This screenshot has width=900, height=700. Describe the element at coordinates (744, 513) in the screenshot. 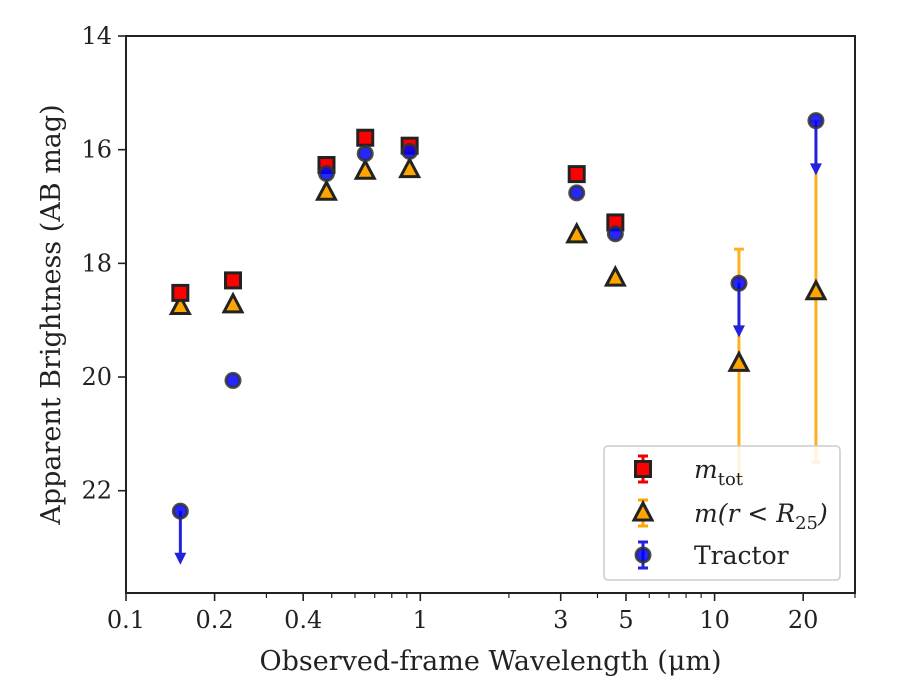

I see `legend-label-base: m(r < R` at that location.